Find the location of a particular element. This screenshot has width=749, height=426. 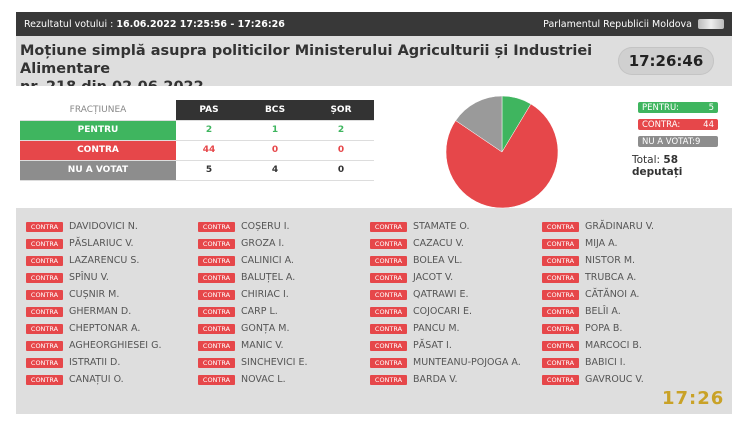

flag-icon is located at coordinates (711, 24).